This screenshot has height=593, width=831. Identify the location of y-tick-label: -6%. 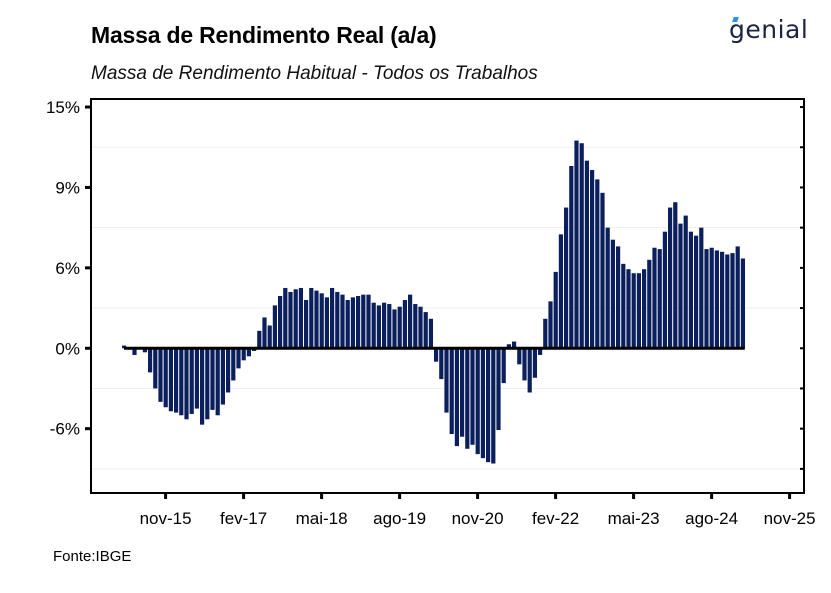
(65, 429).